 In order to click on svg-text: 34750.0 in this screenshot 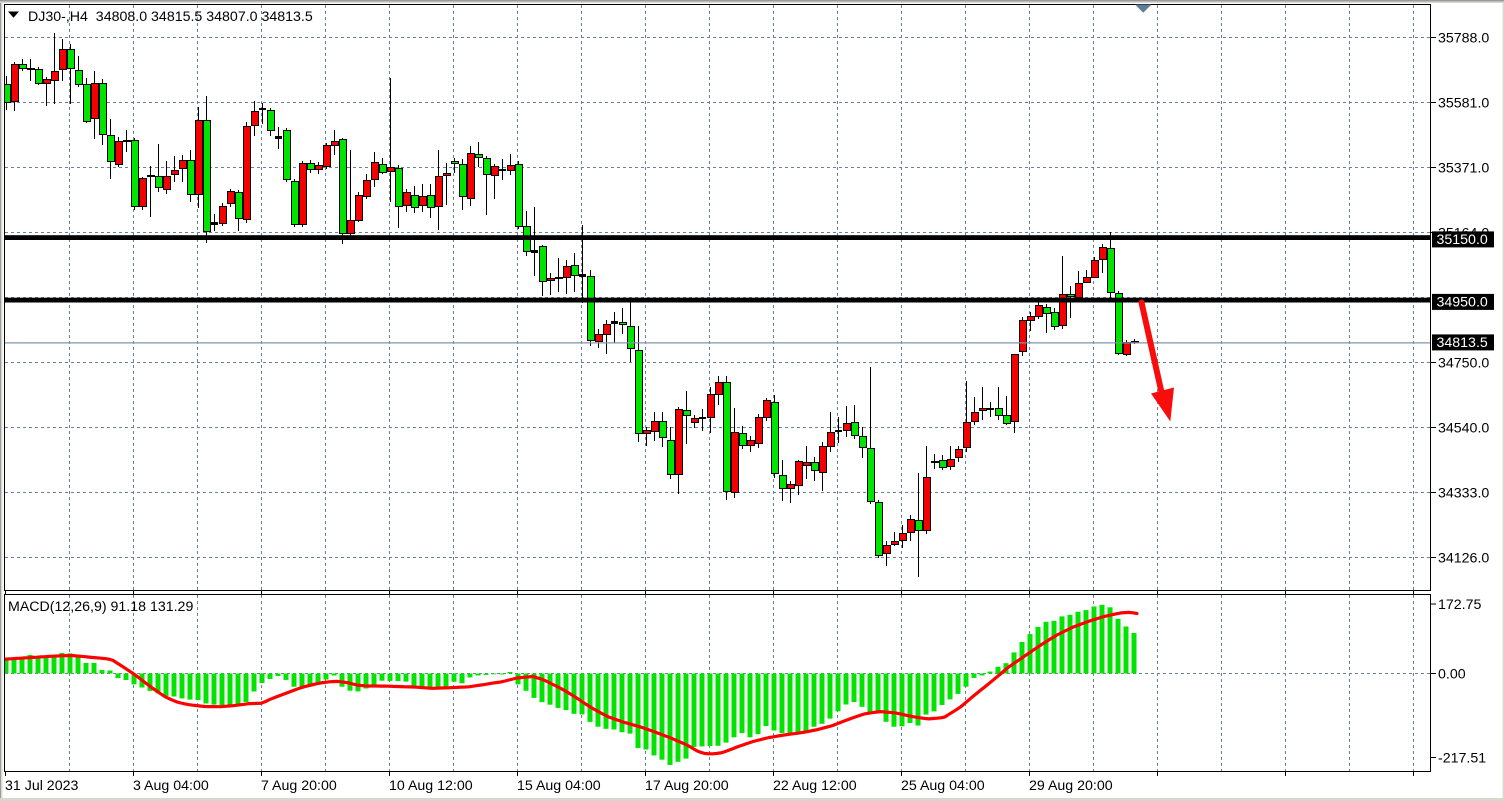, I will do `click(1463, 364)`.